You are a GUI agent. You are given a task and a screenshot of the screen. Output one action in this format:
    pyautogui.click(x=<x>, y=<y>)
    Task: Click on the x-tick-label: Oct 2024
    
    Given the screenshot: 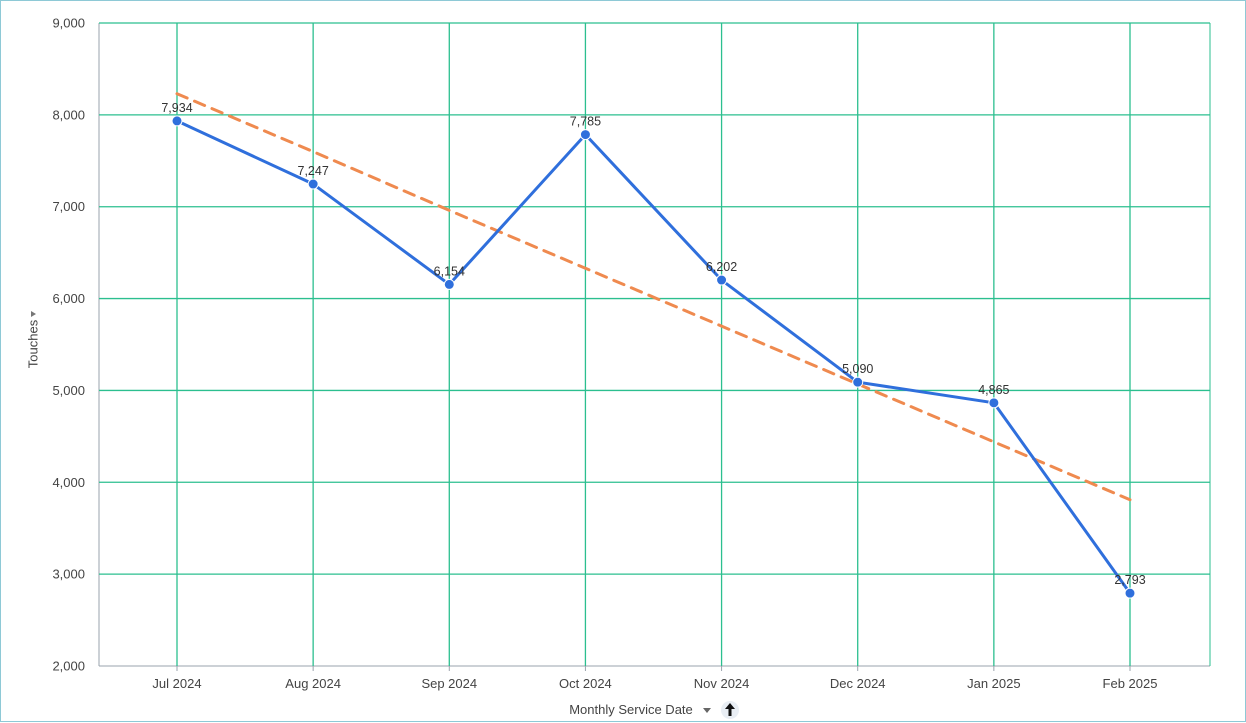 What is the action you would take?
    pyautogui.click(x=585, y=683)
    